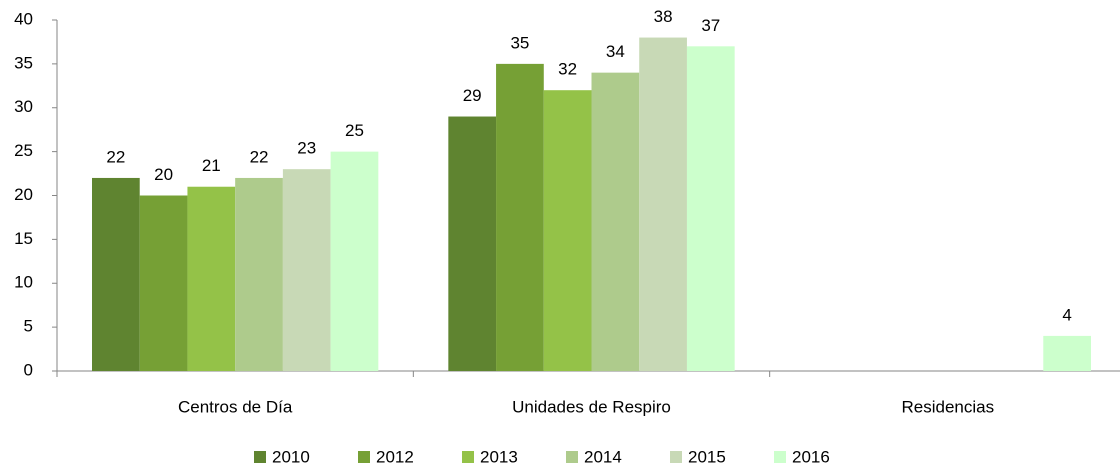 This screenshot has height=470, width=1120. What do you see at coordinates (603, 456) in the screenshot?
I see `legend-label: 2014` at bounding box center [603, 456].